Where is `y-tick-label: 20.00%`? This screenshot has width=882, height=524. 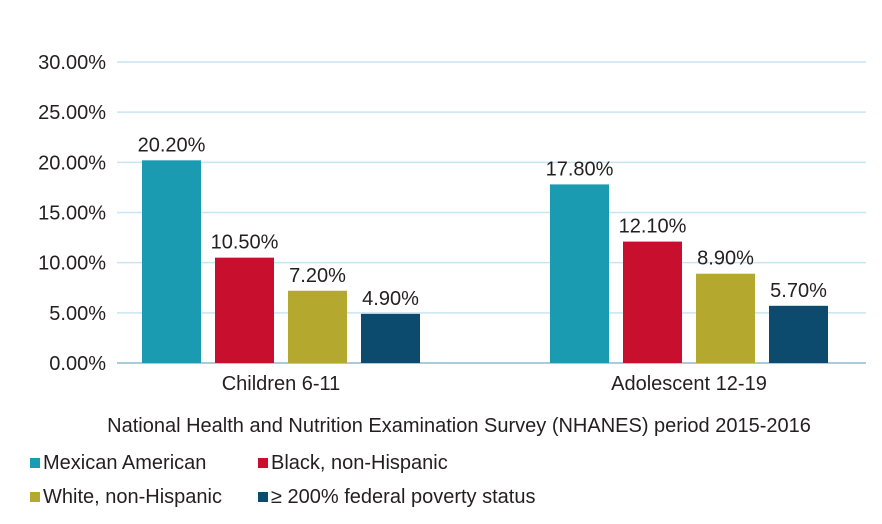 y-tick-label: 20.00% is located at coordinates (72, 163).